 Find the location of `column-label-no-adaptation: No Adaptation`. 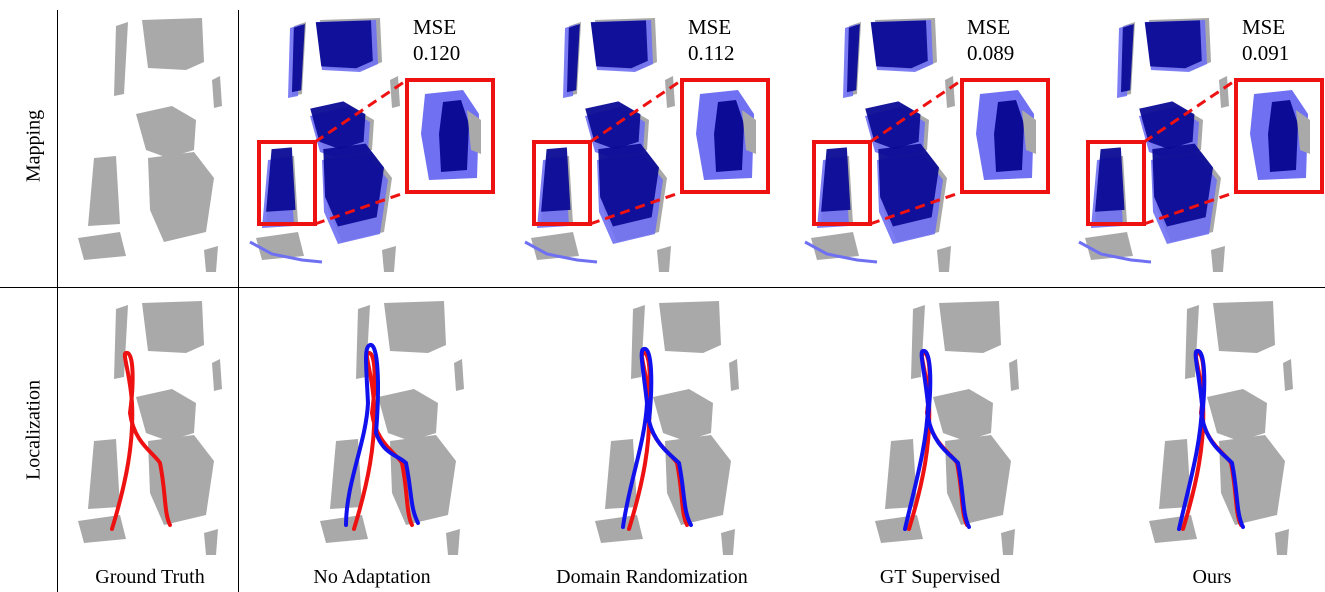

column-label-no-adaptation: No Adaptation is located at coordinates (372, 577).